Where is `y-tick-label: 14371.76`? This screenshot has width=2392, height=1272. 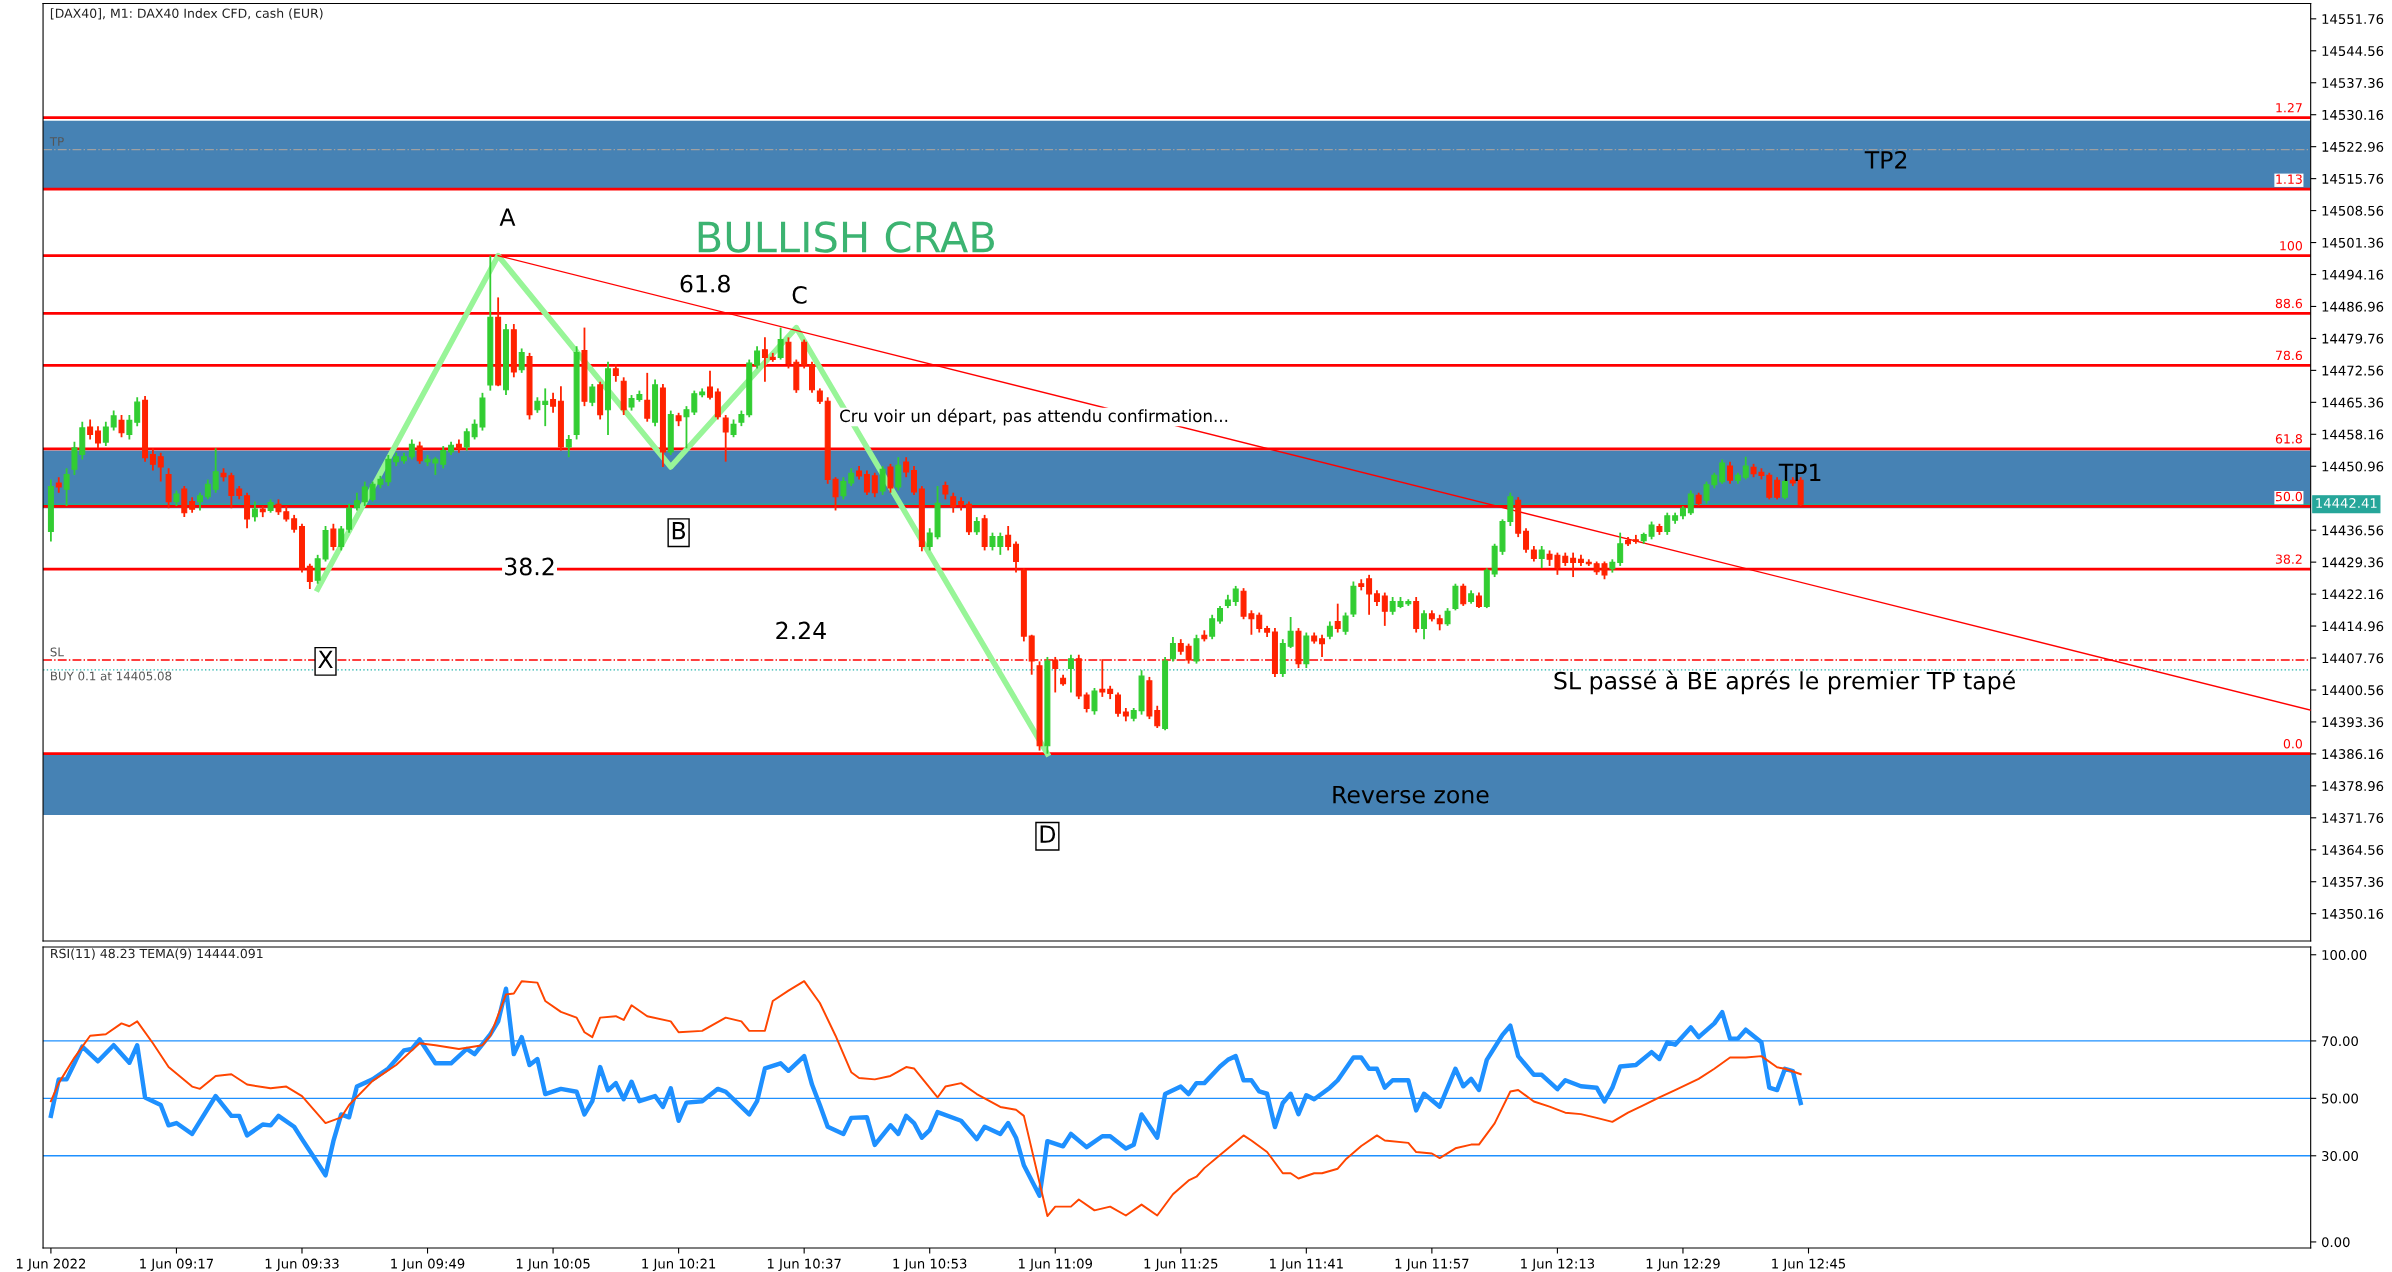 y-tick-label: 14371.76 is located at coordinates (2353, 818).